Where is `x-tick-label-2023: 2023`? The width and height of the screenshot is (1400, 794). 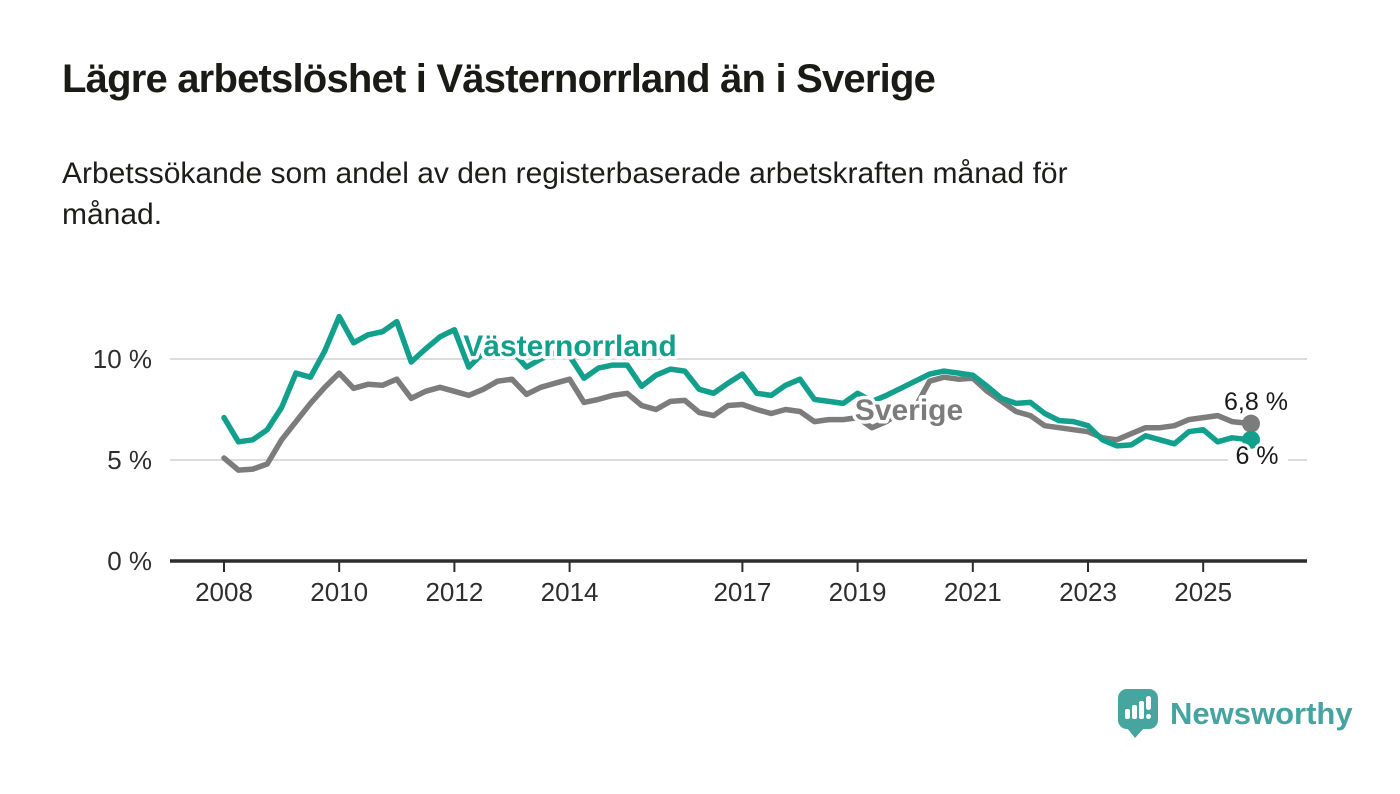
x-tick-label-2023: 2023 is located at coordinates (1088, 592).